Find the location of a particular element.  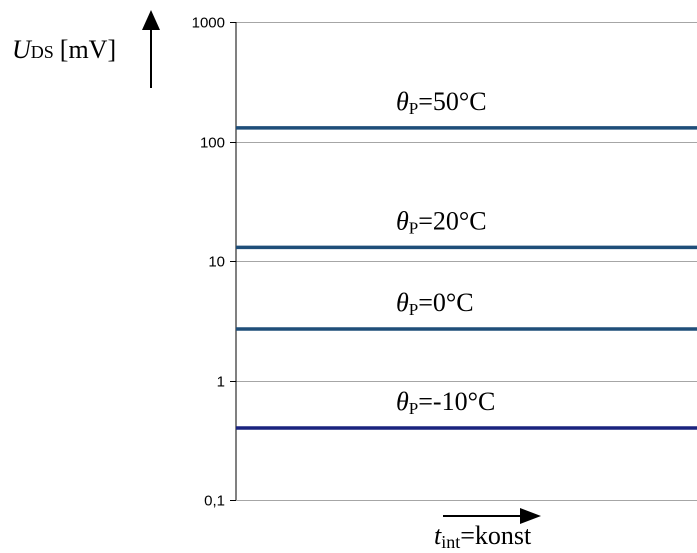

y-axis-label: UDS [mV] is located at coordinates (64, 49).